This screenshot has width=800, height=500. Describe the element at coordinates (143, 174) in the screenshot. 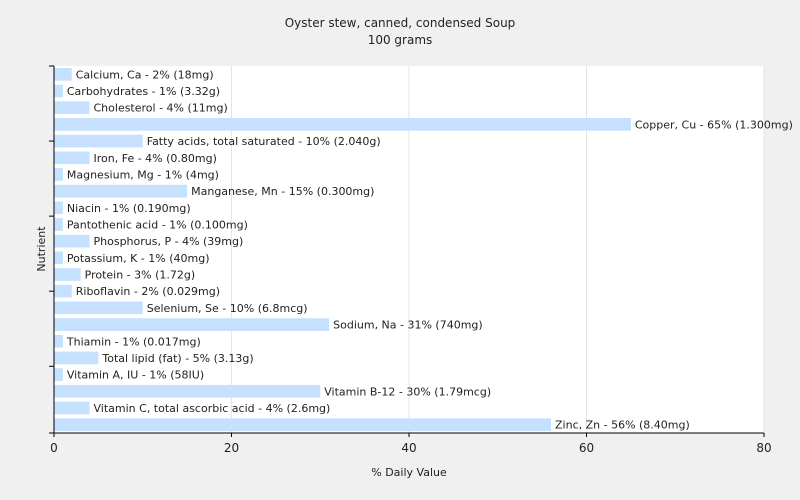

I see `bar-label: Magnesium, Mg - 1% (4mg)` at that location.